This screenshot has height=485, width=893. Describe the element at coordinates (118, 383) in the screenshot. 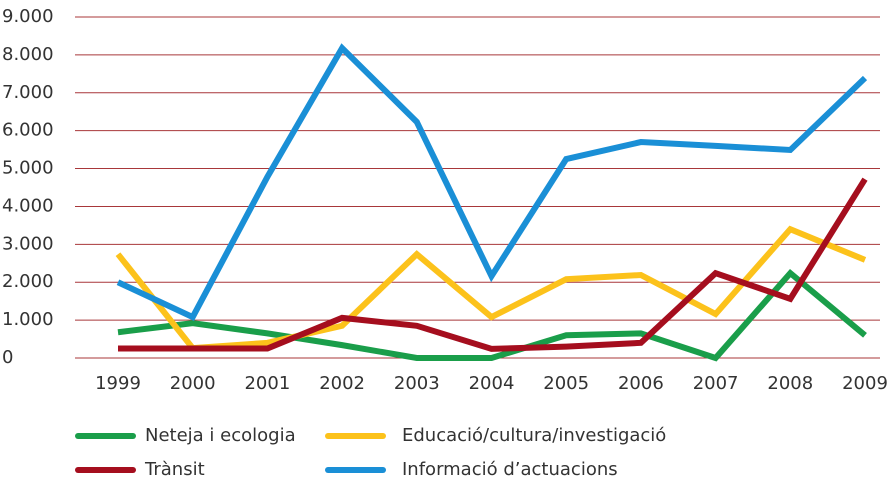

I see `x-tick-label: 1999` at that location.